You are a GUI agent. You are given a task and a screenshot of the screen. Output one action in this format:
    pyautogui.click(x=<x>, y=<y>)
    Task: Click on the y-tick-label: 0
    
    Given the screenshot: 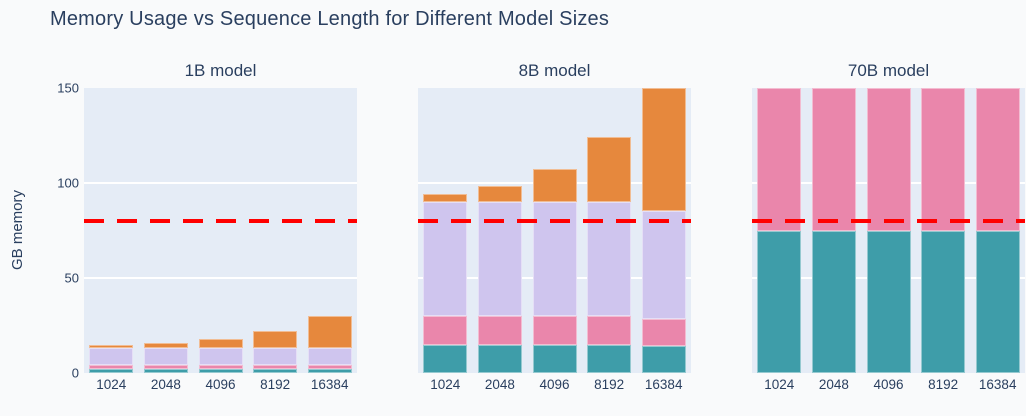 What is the action you would take?
    pyautogui.click(x=75, y=373)
    